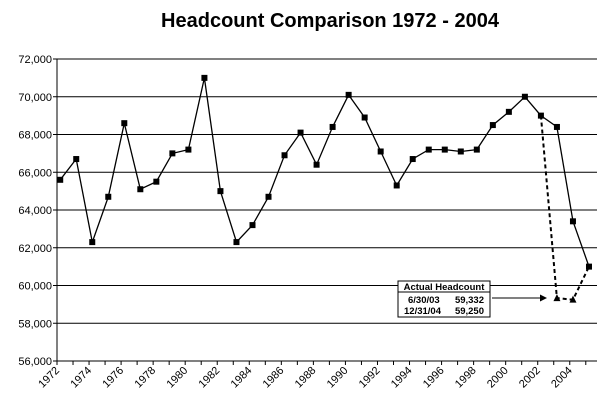 This screenshot has height=404, width=600. I want to click on x-tick-label: 2002, so click(530, 378).